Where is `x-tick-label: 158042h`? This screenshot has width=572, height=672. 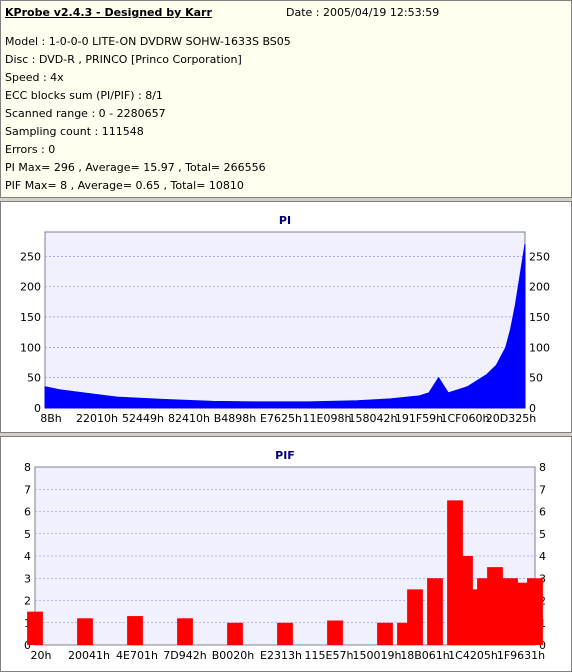 x-tick-label: 158042h is located at coordinates (373, 418).